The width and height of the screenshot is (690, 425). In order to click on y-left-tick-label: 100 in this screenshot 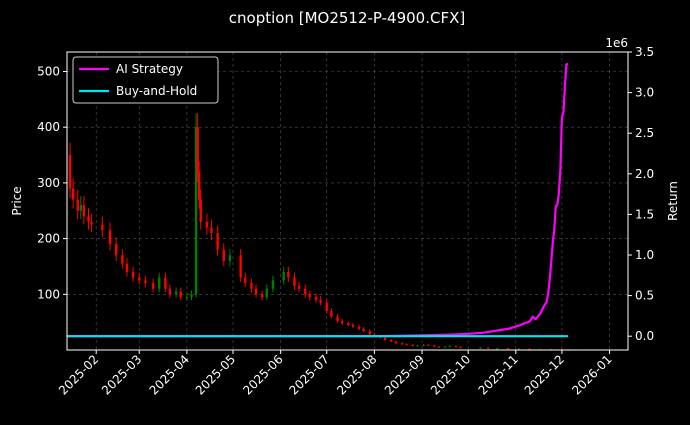, I will do `click(48, 294)`.